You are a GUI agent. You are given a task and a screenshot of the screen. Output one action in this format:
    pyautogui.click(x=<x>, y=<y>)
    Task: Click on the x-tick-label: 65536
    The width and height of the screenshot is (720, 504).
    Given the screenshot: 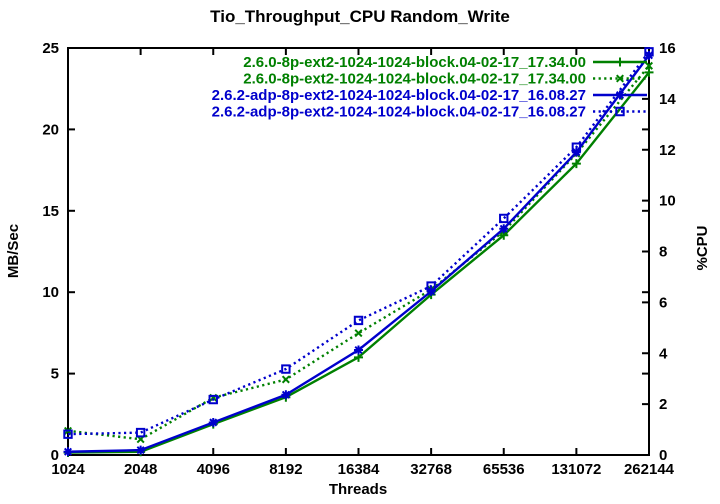 What is the action you would take?
    pyautogui.click(x=504, y=469)
    